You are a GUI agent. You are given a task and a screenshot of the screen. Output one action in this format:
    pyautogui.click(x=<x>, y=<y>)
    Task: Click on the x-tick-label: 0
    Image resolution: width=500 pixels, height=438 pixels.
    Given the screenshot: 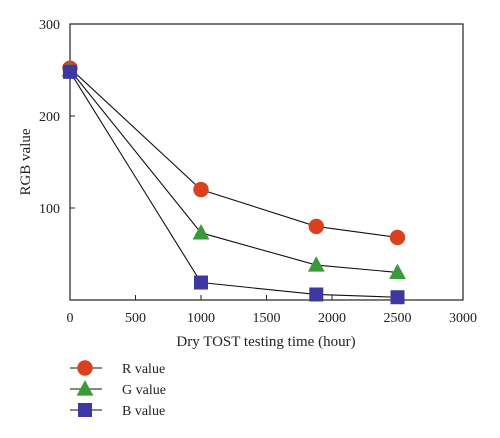 What is the action you would take?
    pyautogui.click(x=70, y=318)
    